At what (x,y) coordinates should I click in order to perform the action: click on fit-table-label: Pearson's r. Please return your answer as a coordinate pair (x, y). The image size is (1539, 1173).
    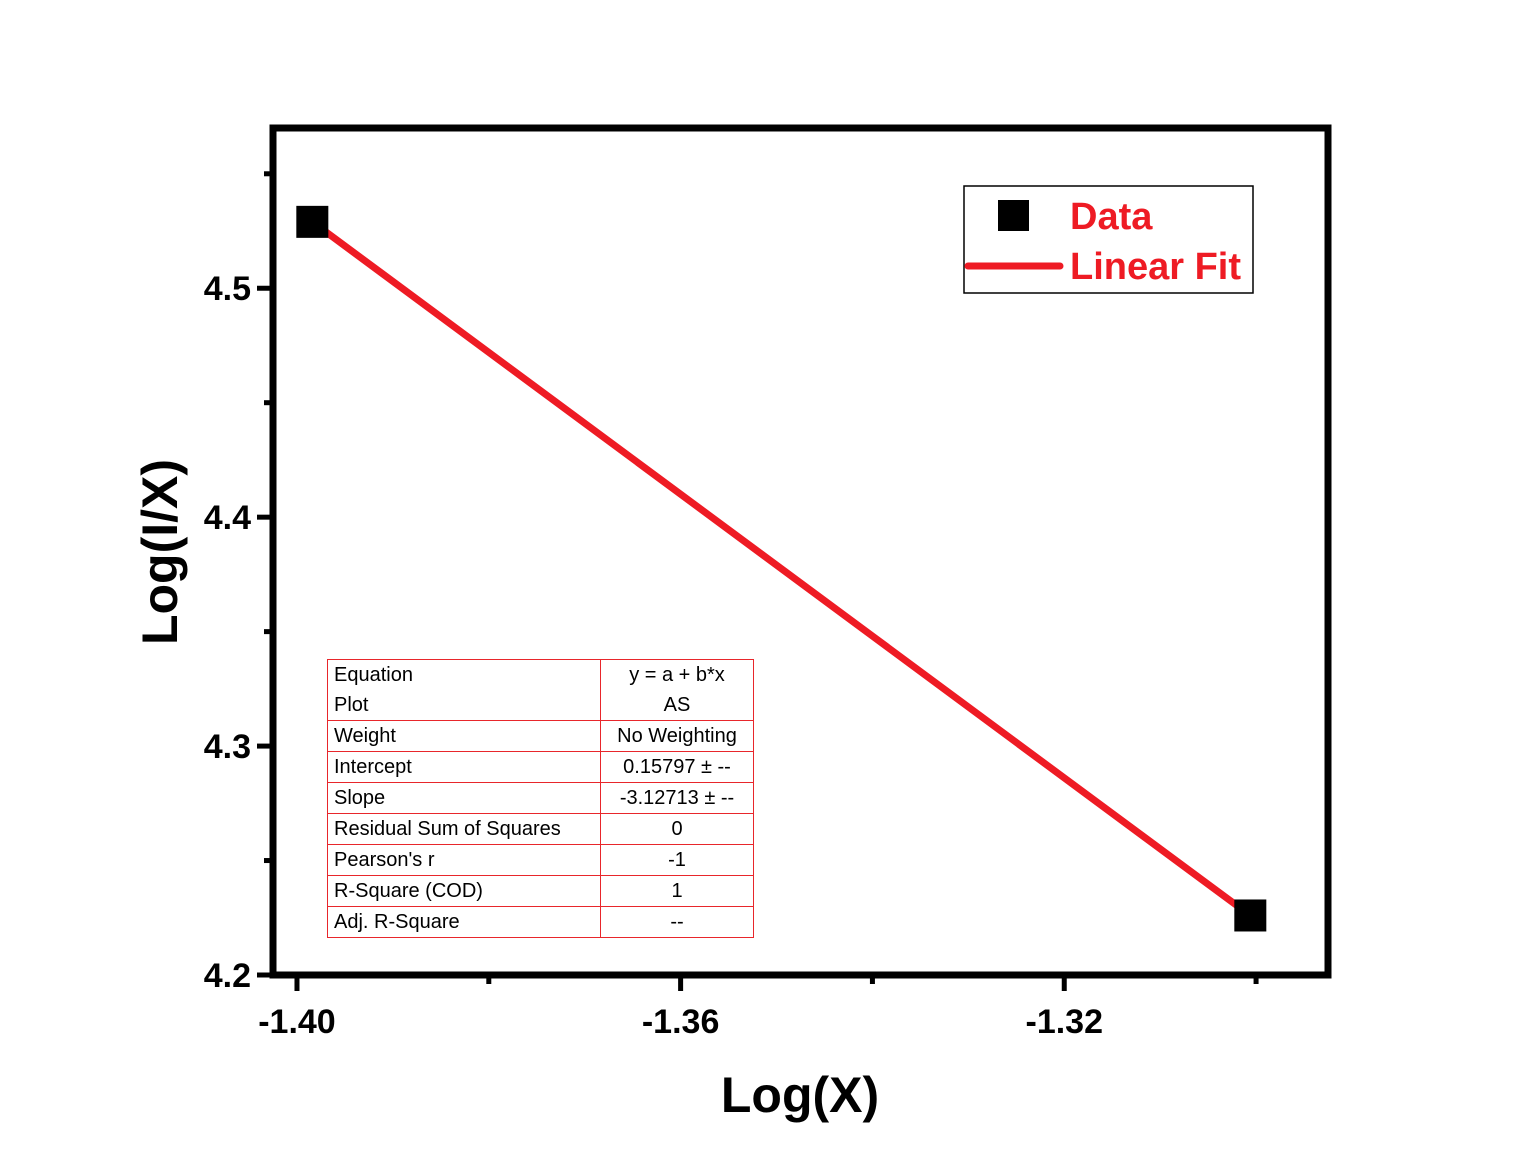
    Looking at the image, I should click on (464, 860).